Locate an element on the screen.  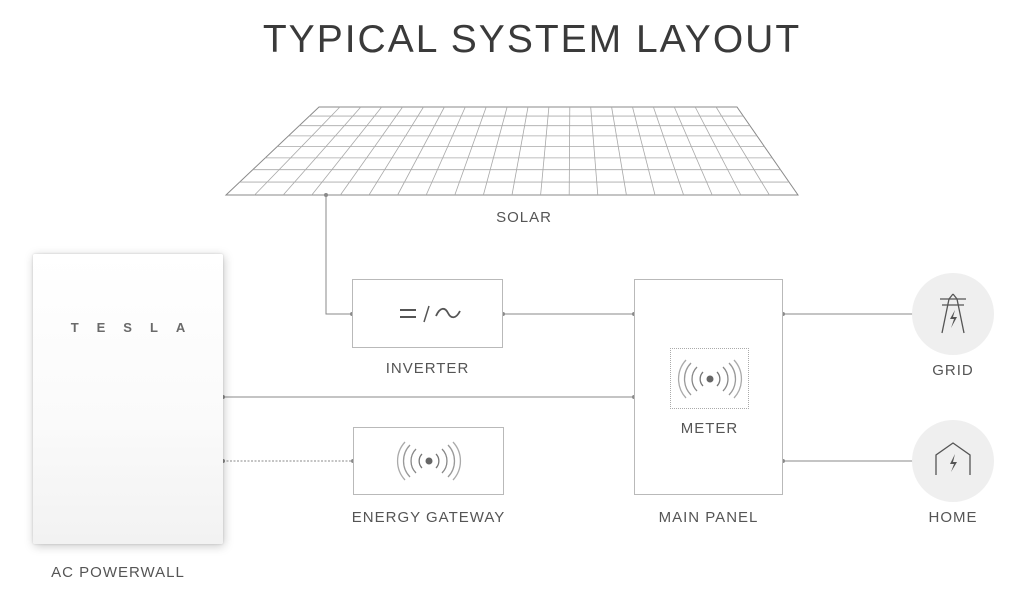
solar-panel-grid is located at coordinates (514, 151).